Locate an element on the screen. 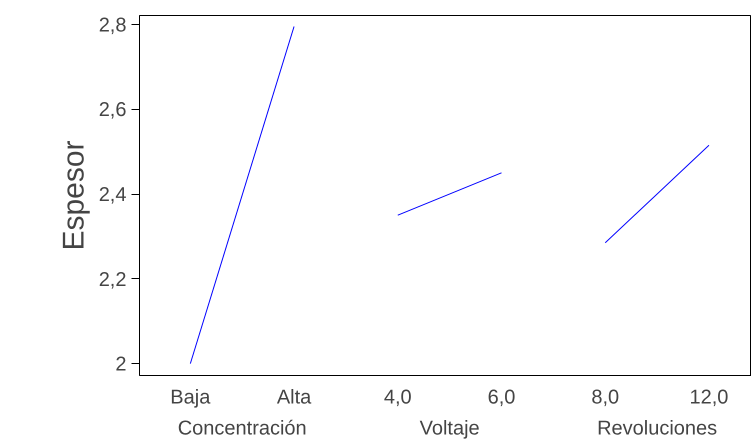 The image size is (751, 445). y-tick-label: 2 is located at coordinates (120, 365).